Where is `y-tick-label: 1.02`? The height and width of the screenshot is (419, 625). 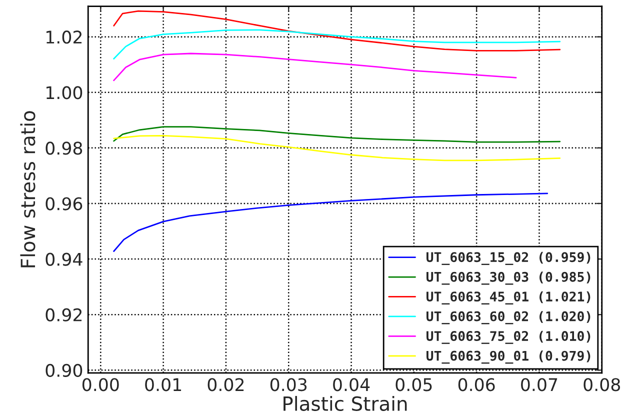
y-tick-label: 1.02 is located at coordinates (64, 37).